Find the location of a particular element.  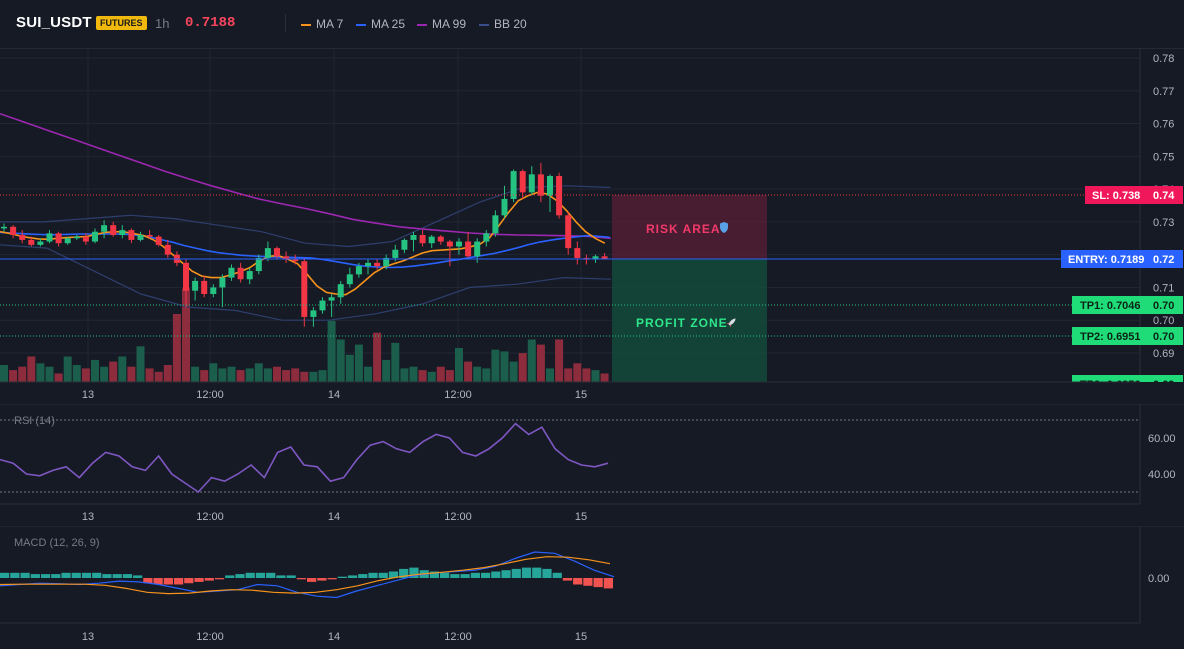

ma25-swatch is located at coordinates (361, 24).